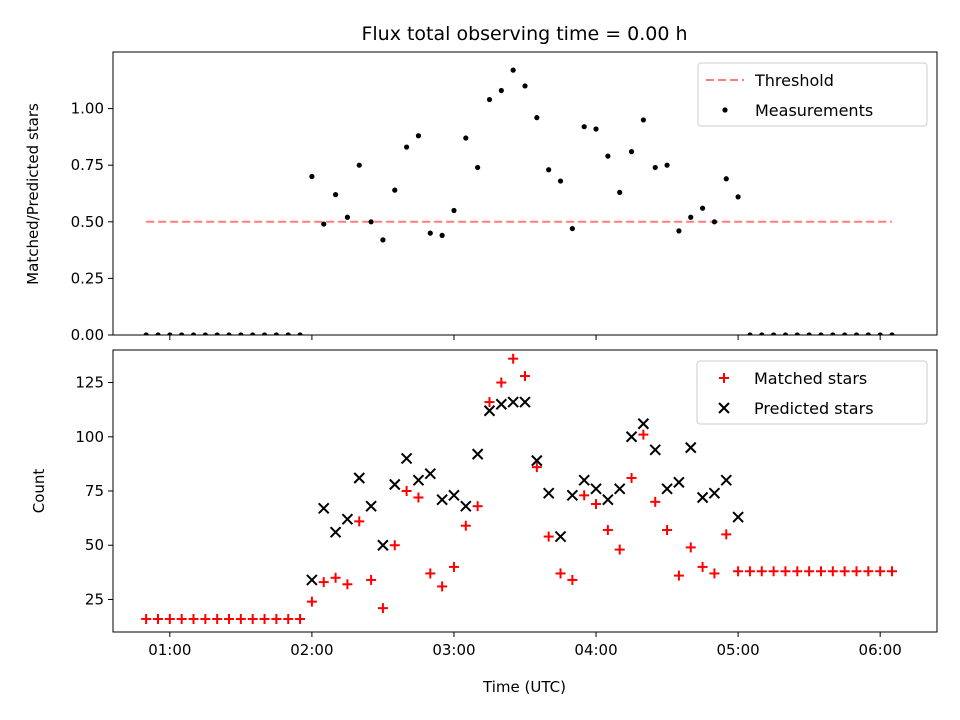  Describe the element at coordinates (724, 378) in the screenshot. I see `legend-matched-swatch` at that location.